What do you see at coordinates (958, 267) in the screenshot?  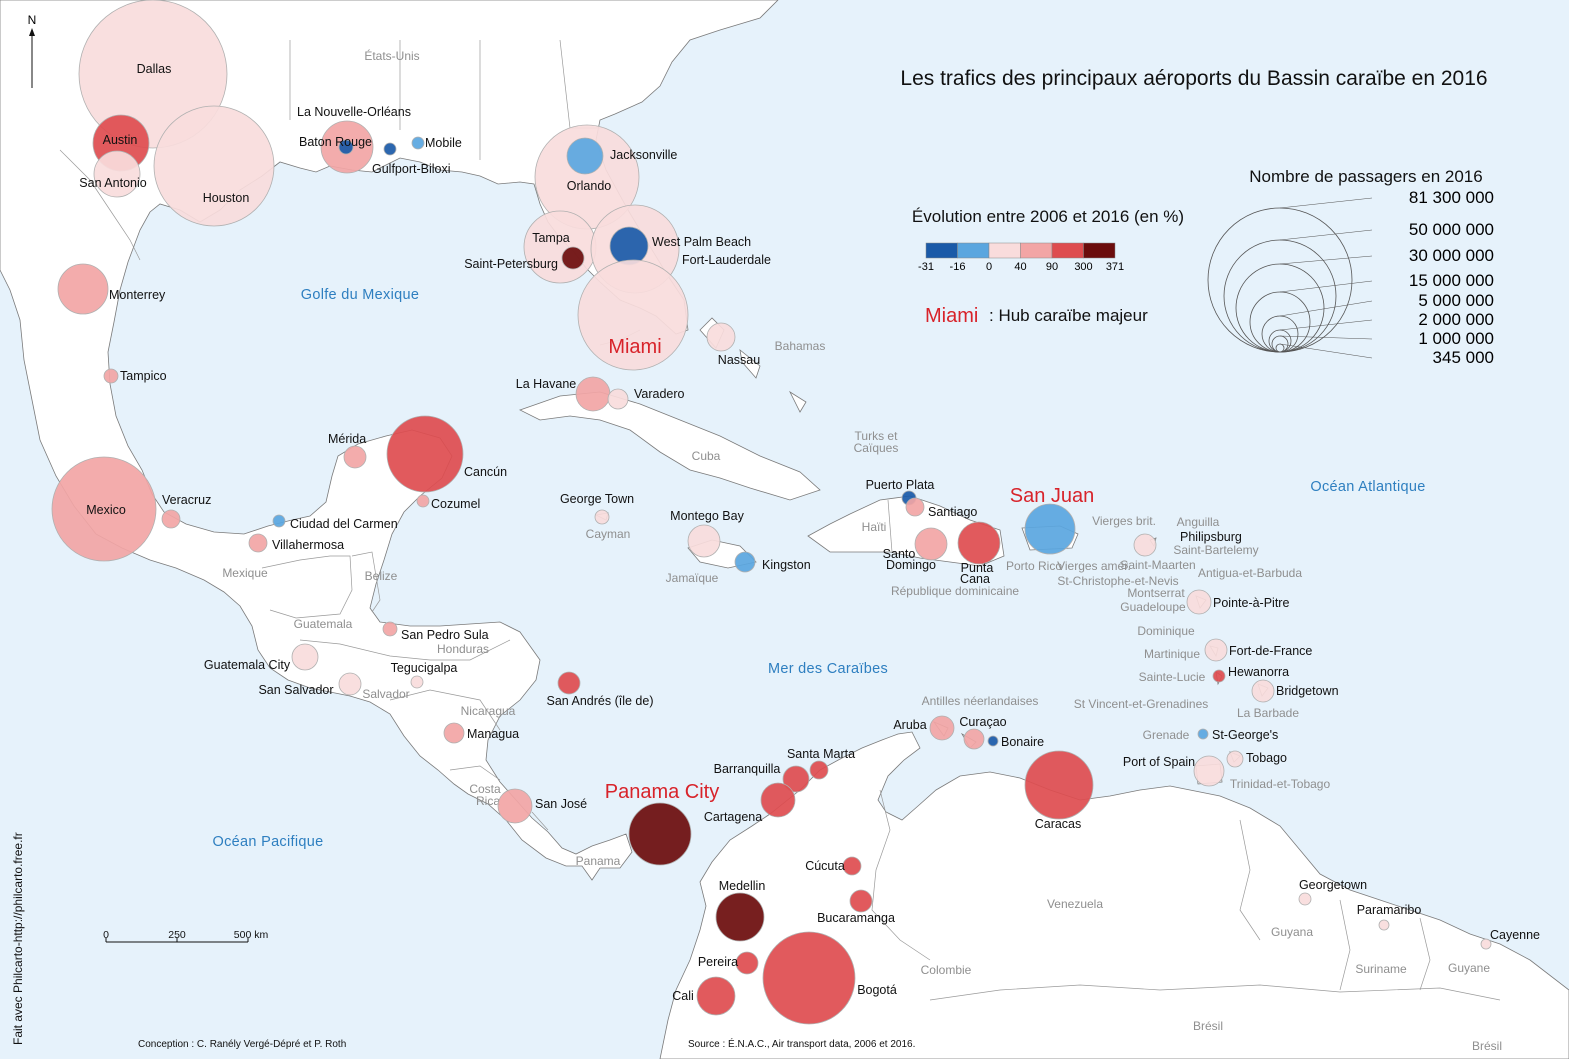 I see `evolution-tick-label: -16` at bounding box center [958, 267].